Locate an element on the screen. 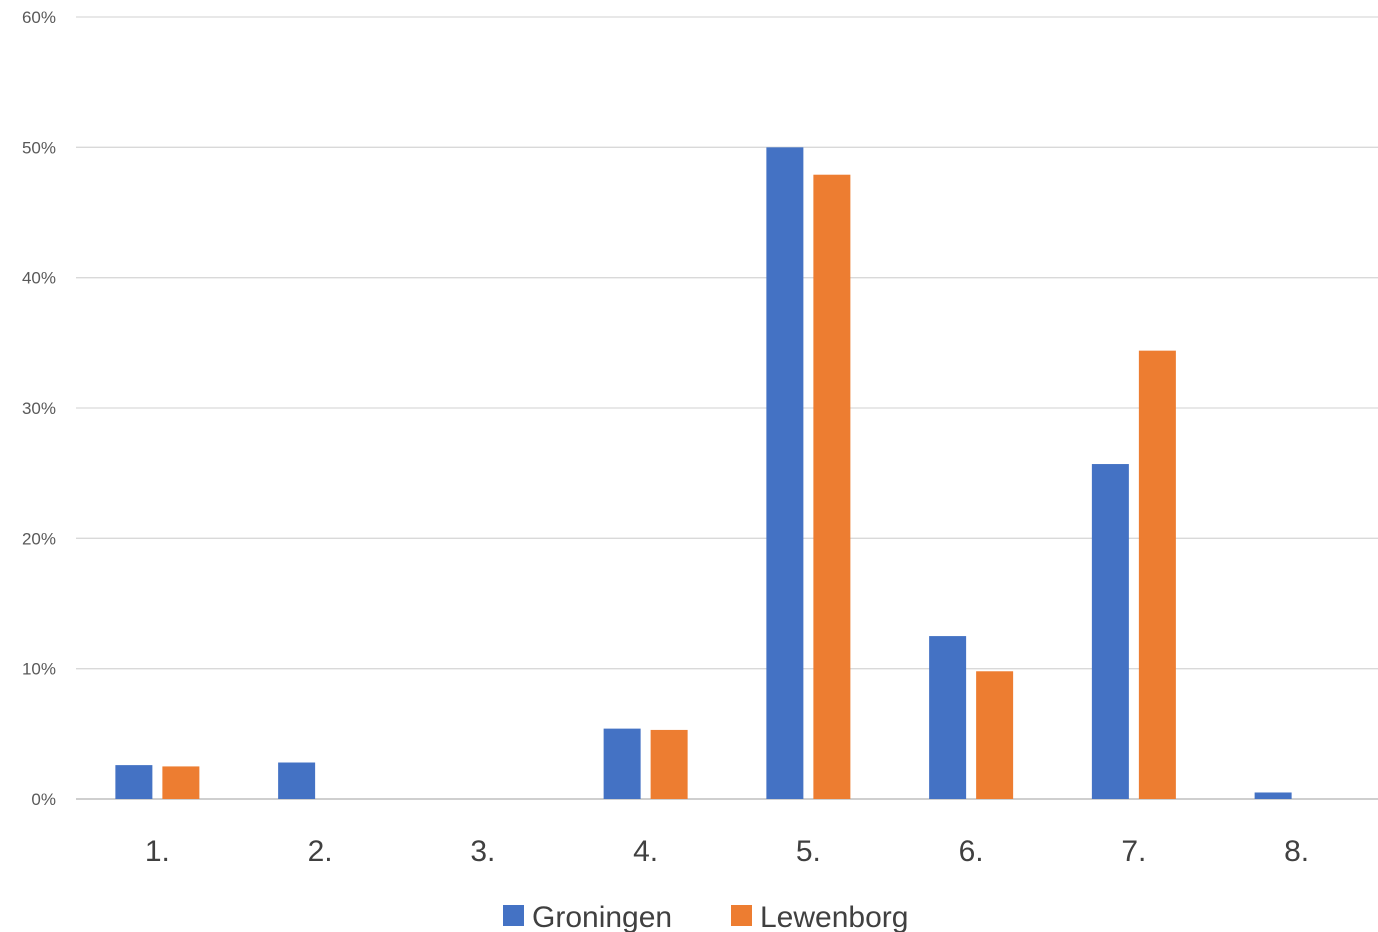 Image resolution: width=1378 pixels, height=932 pixels. y-tick-label: 30% is located at coordinates (39, 408).